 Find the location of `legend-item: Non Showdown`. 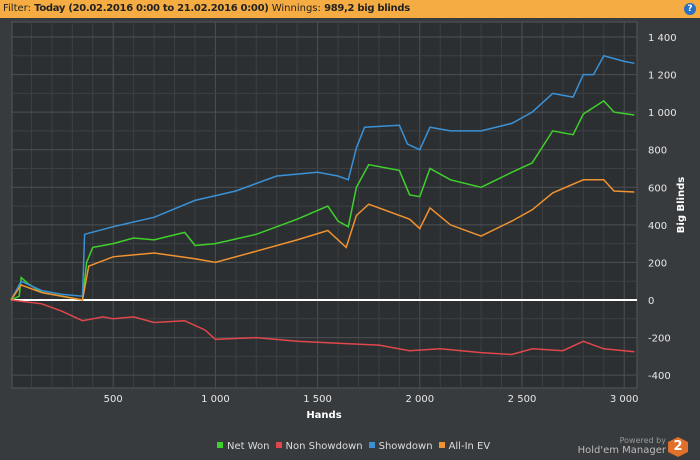

legend-item: Non Showdown is located at coordinates (319, 446).